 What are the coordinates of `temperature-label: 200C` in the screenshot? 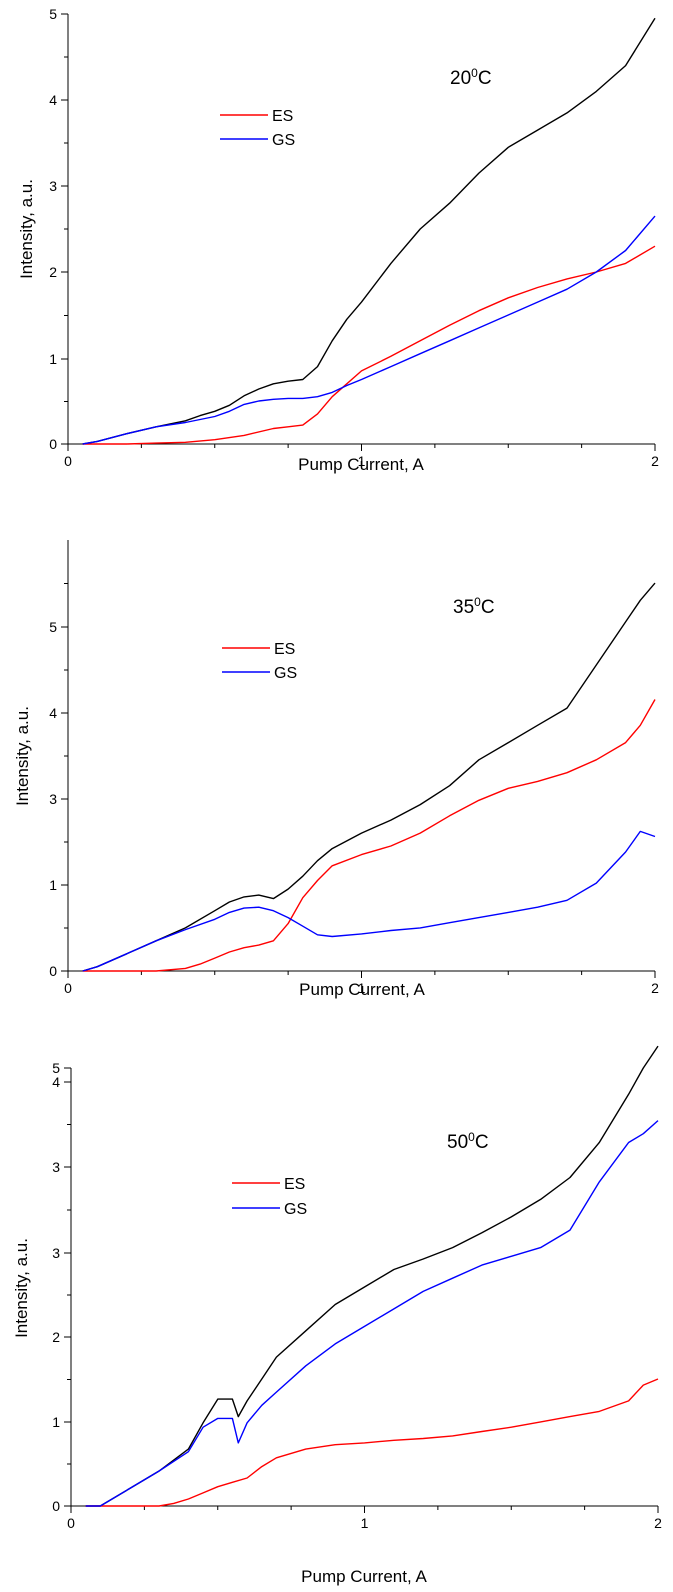 It's located at (471, 77).